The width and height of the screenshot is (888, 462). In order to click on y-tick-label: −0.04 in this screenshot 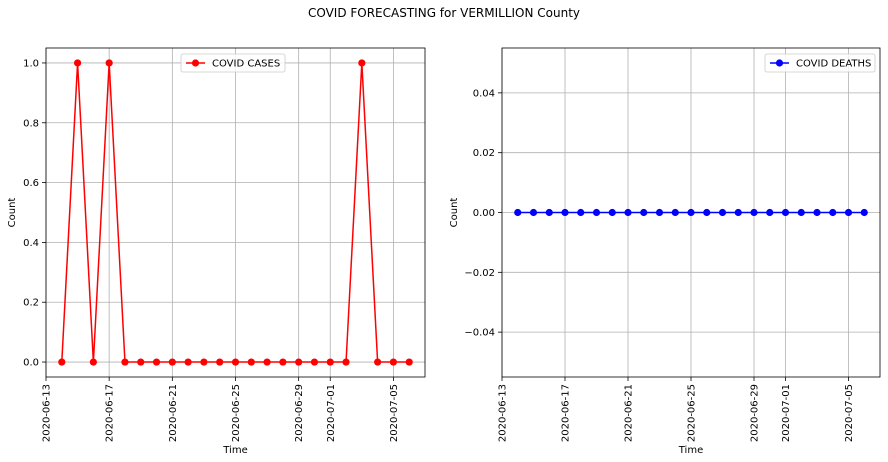, I will do `click(479, 333)`.